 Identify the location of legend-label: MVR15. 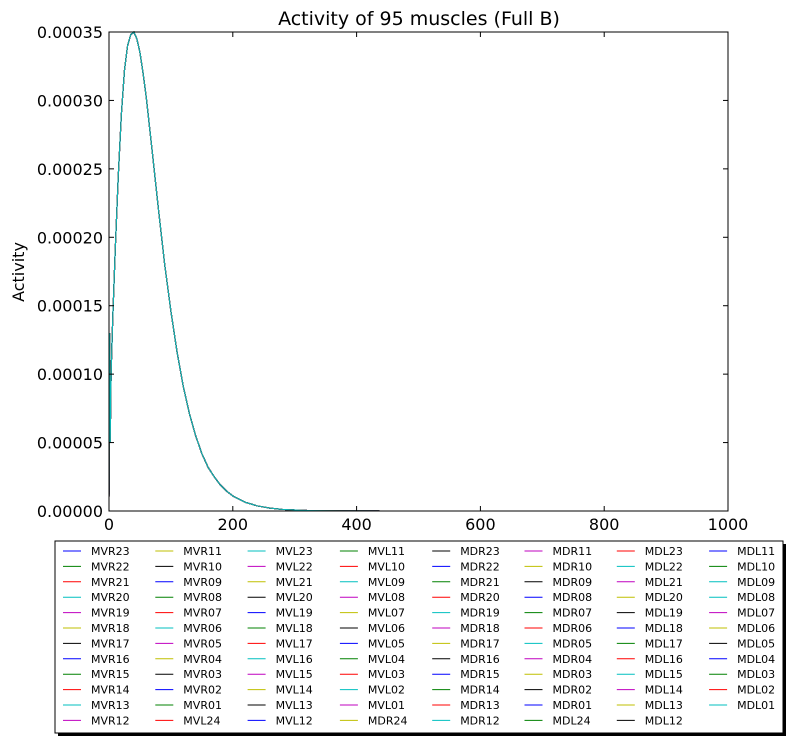
(110, 674).